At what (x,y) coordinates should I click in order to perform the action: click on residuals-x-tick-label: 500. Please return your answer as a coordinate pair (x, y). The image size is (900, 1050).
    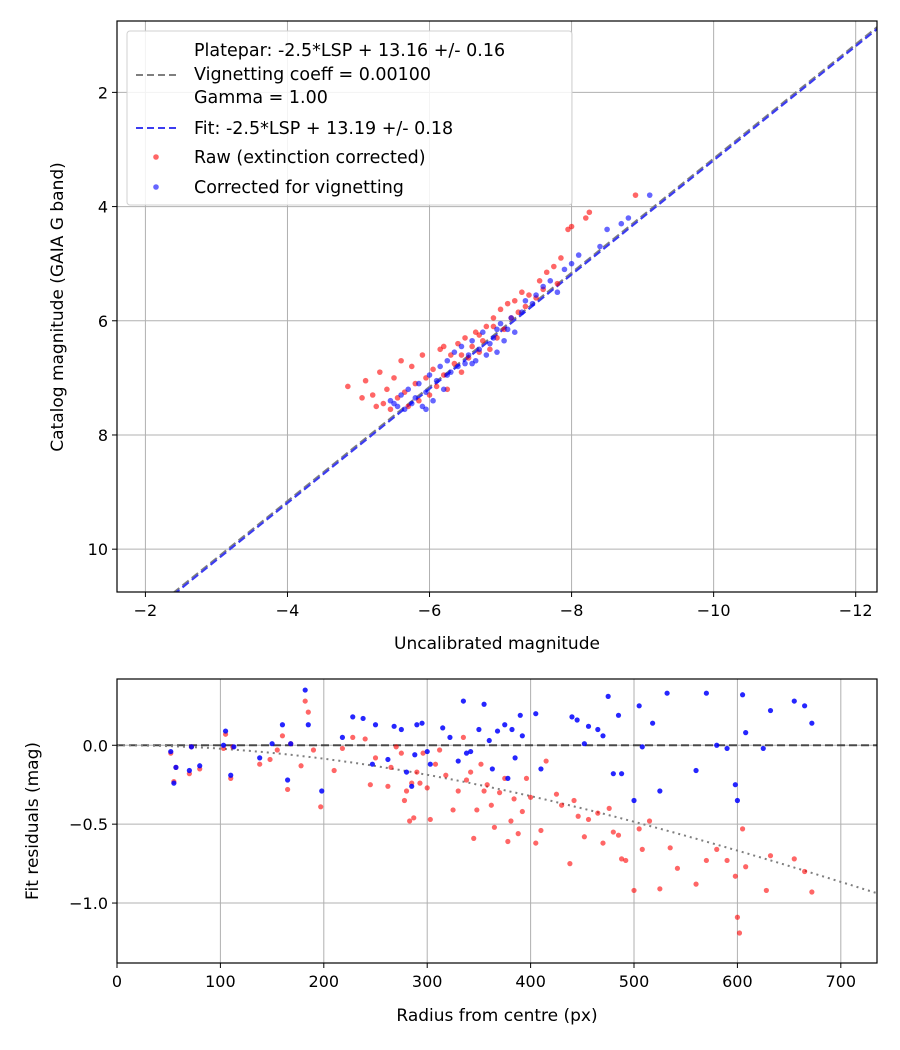
    Looking at the image, I should click on (634, 981).